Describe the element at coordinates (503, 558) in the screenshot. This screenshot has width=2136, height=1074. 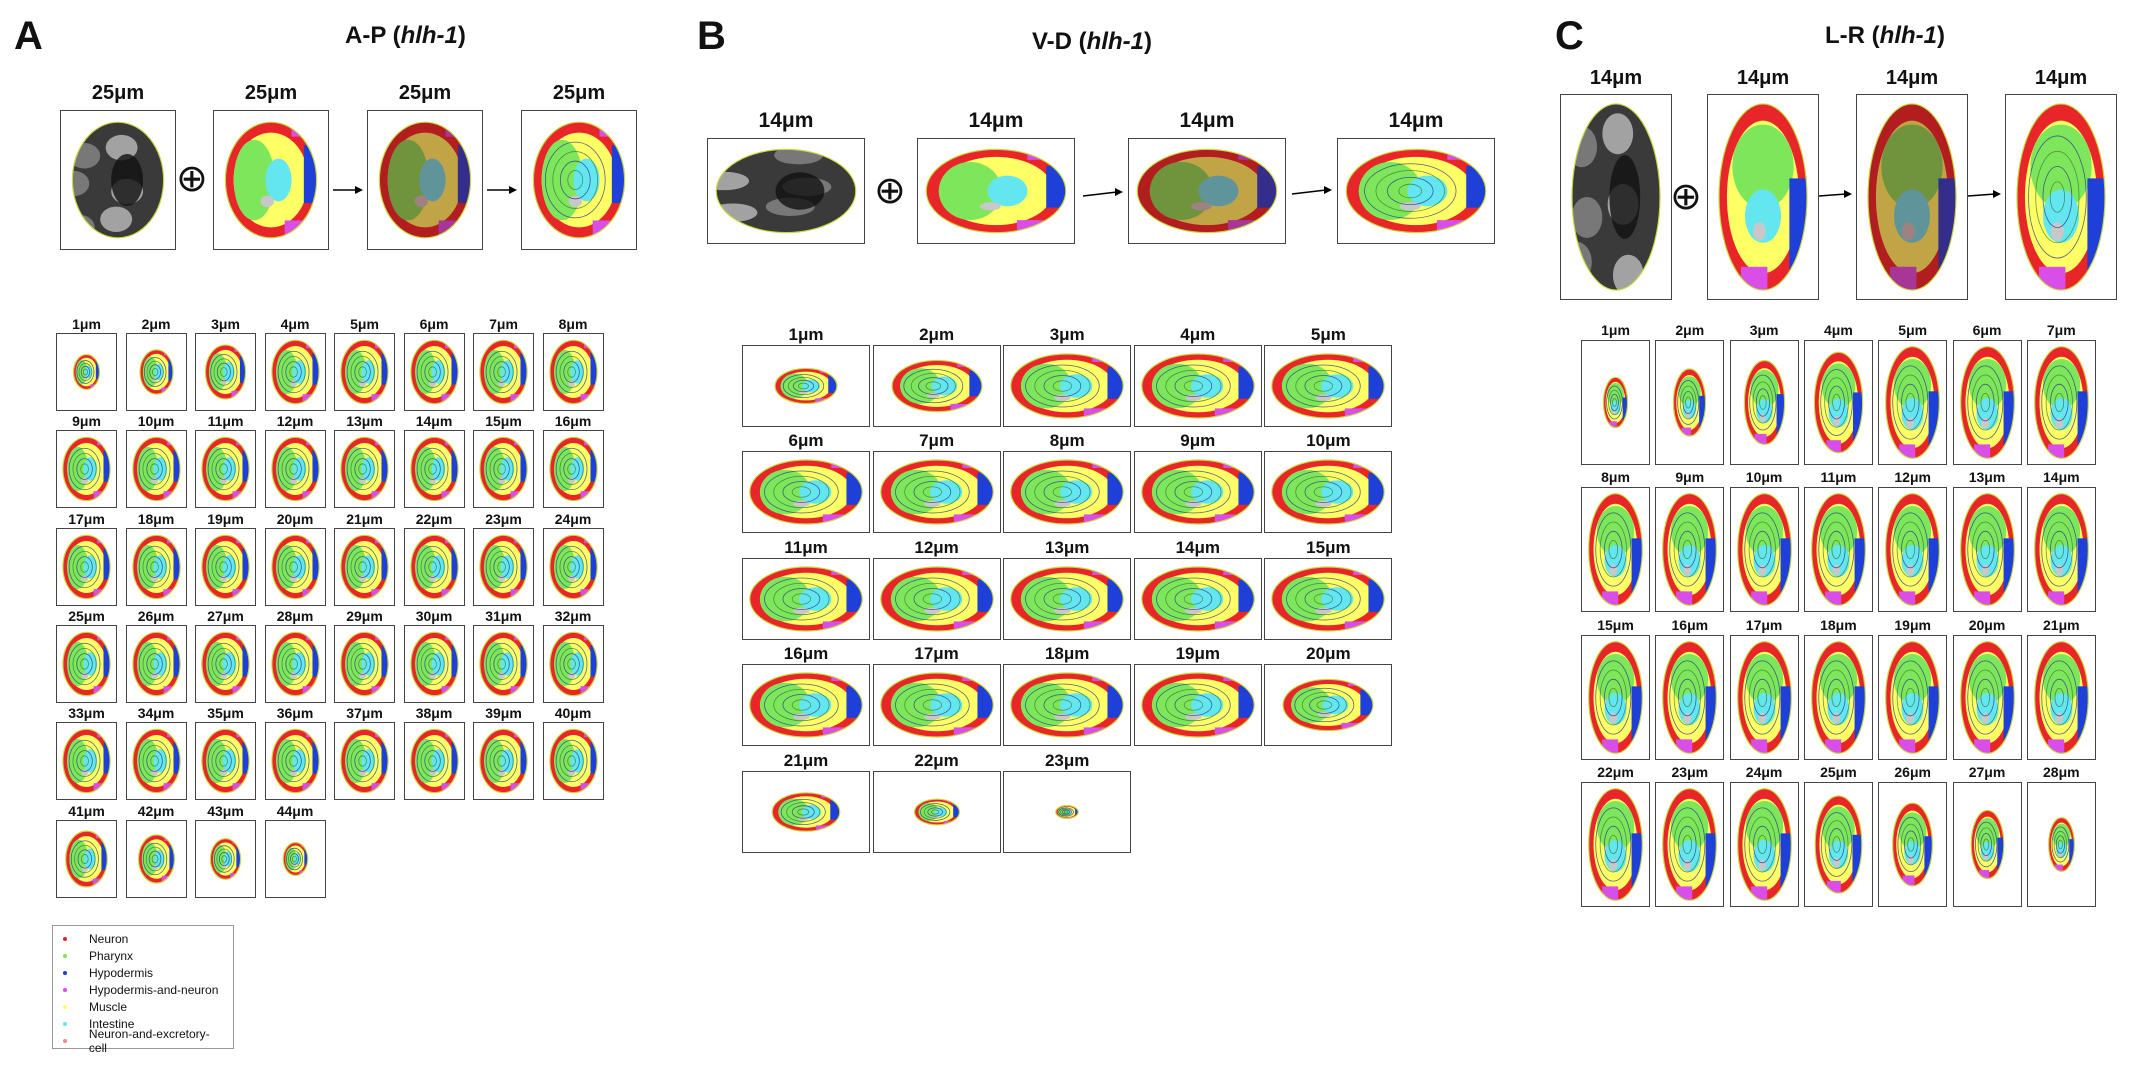
I see `a-slice-23: 23μm` at that location.